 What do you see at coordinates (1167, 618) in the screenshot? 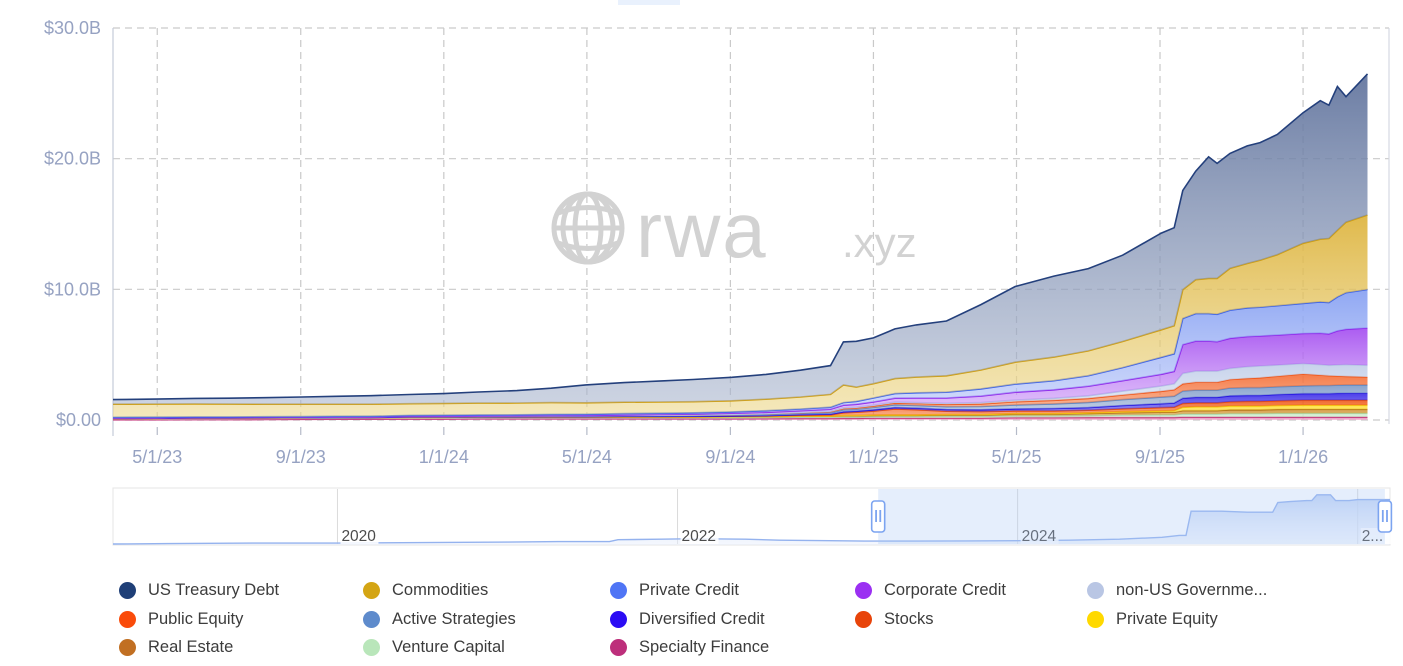
I see `legend-label: Private Equity` at bounding box center [1167, 618].